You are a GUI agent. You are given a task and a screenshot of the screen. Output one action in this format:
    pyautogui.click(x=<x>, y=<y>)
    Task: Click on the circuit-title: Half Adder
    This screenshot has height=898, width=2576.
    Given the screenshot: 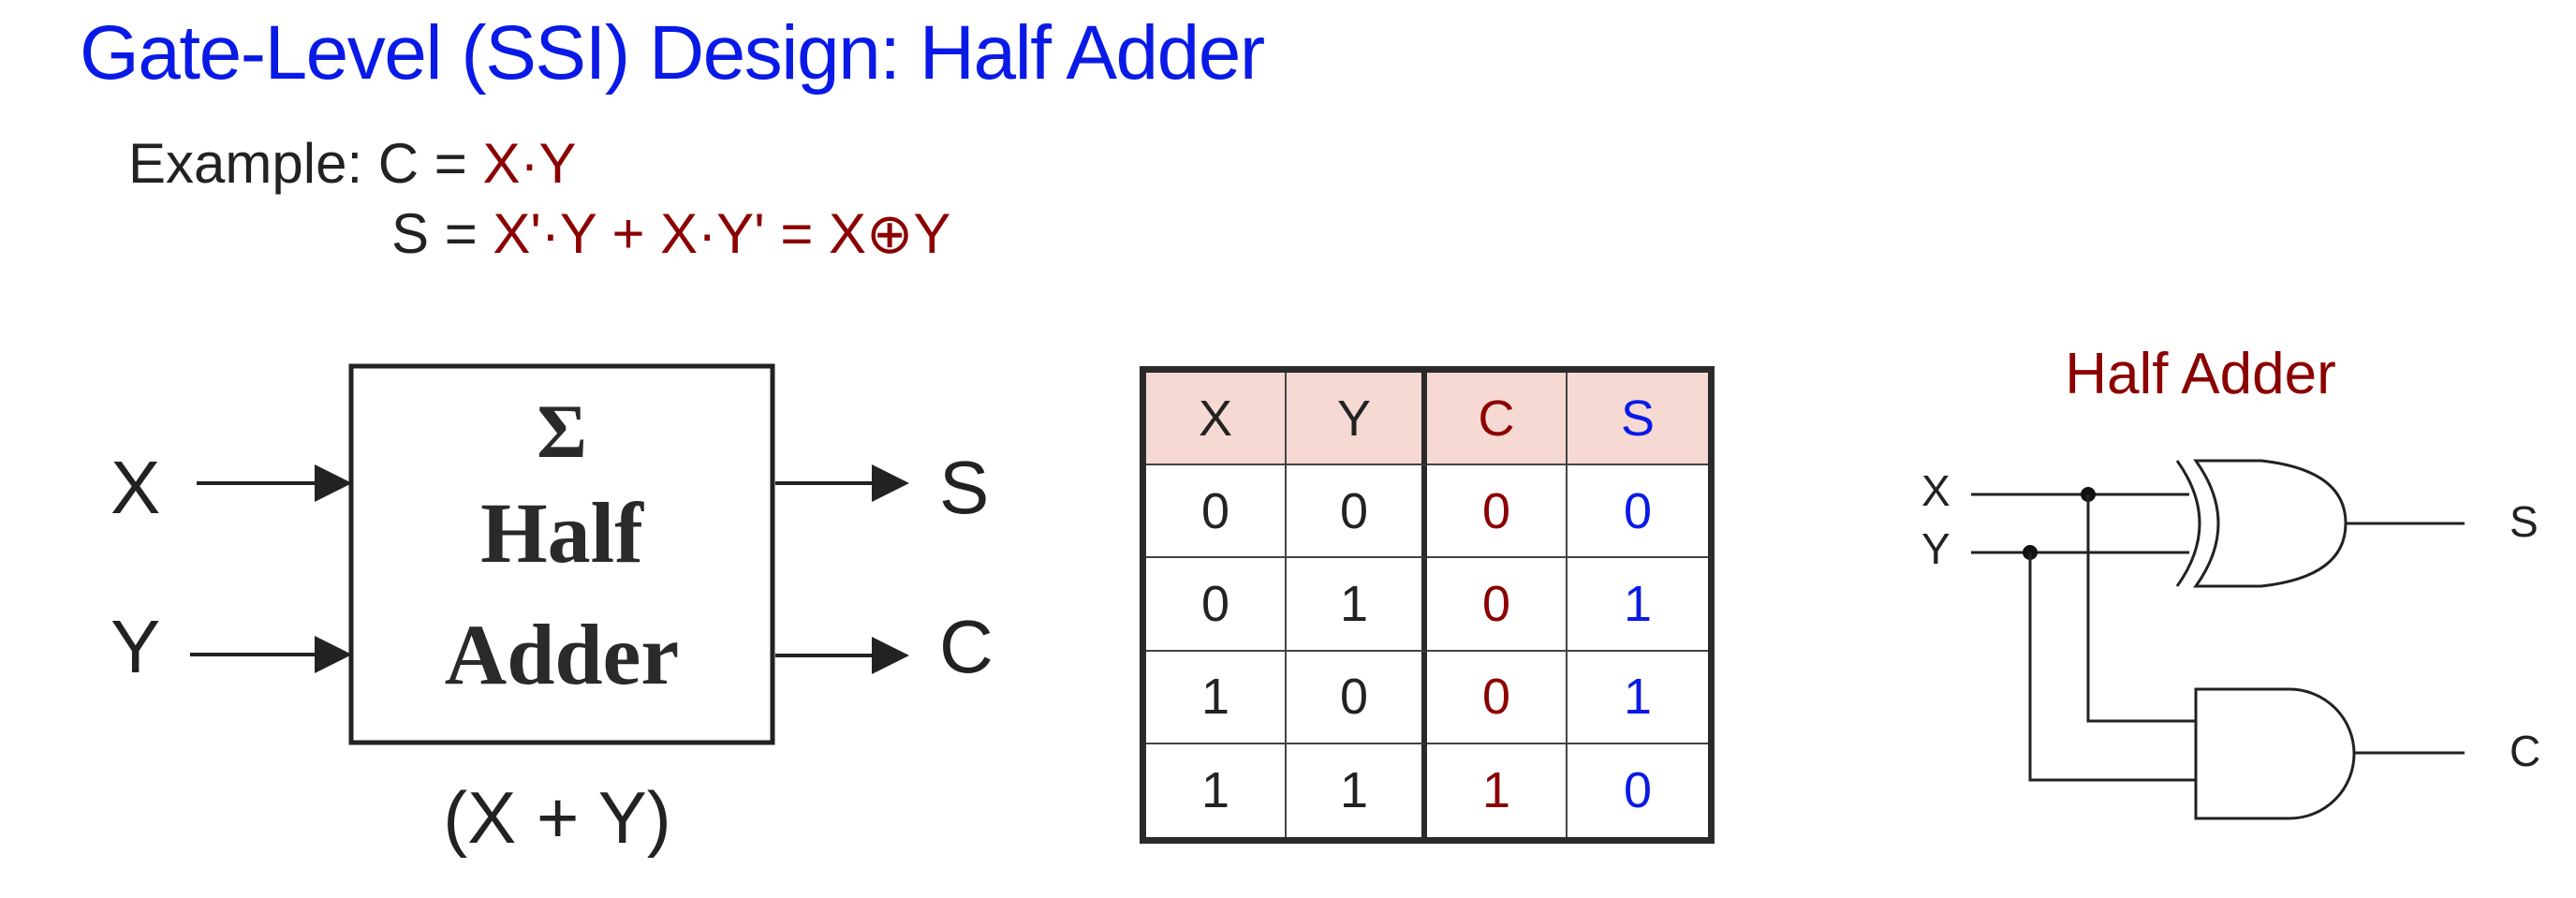 What is the action you would take?
    pyautogui.click(x=2200, y=374)
    